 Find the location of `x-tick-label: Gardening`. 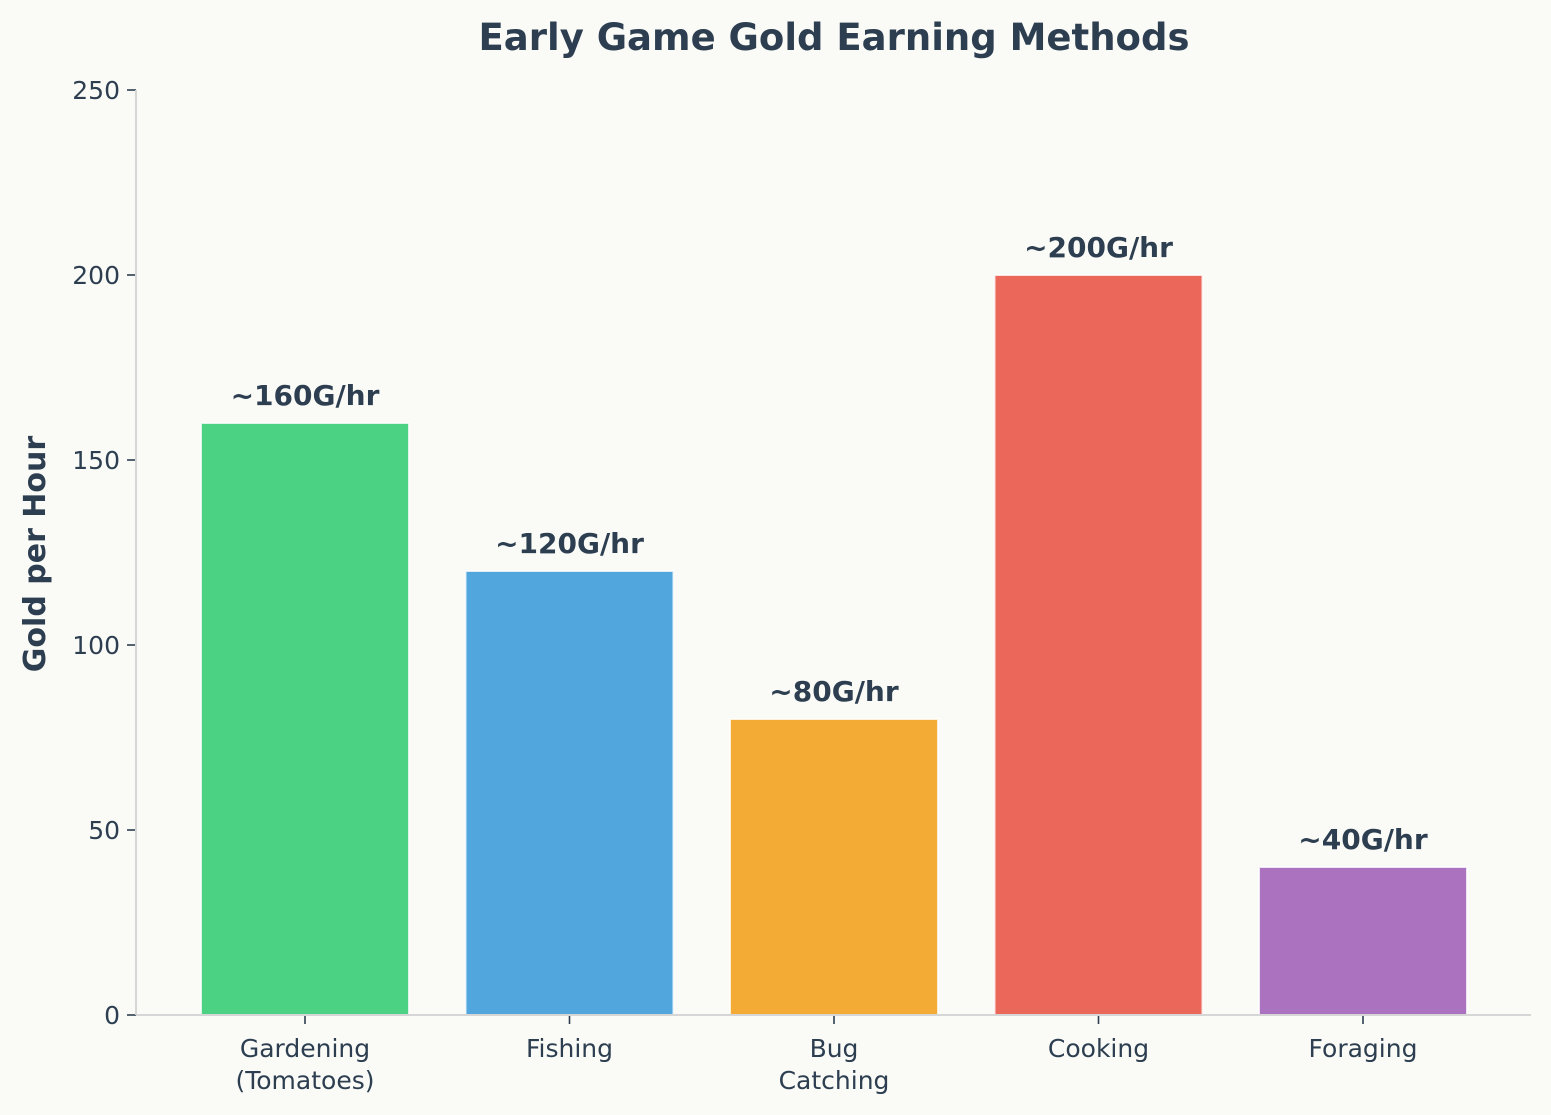

x-tick-label: Gardening is located at coordinates (305, 1048).